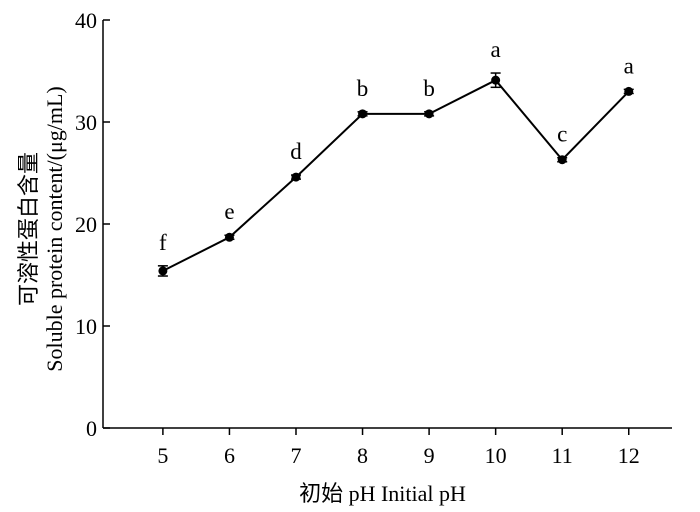 This screenshot has width=700, height=512. What do you see at coordinates (398, 448) in the screenshot?
I see `x-ticks: 5 6 7 8 9 10 11 12` at bounding box center [398, 448].